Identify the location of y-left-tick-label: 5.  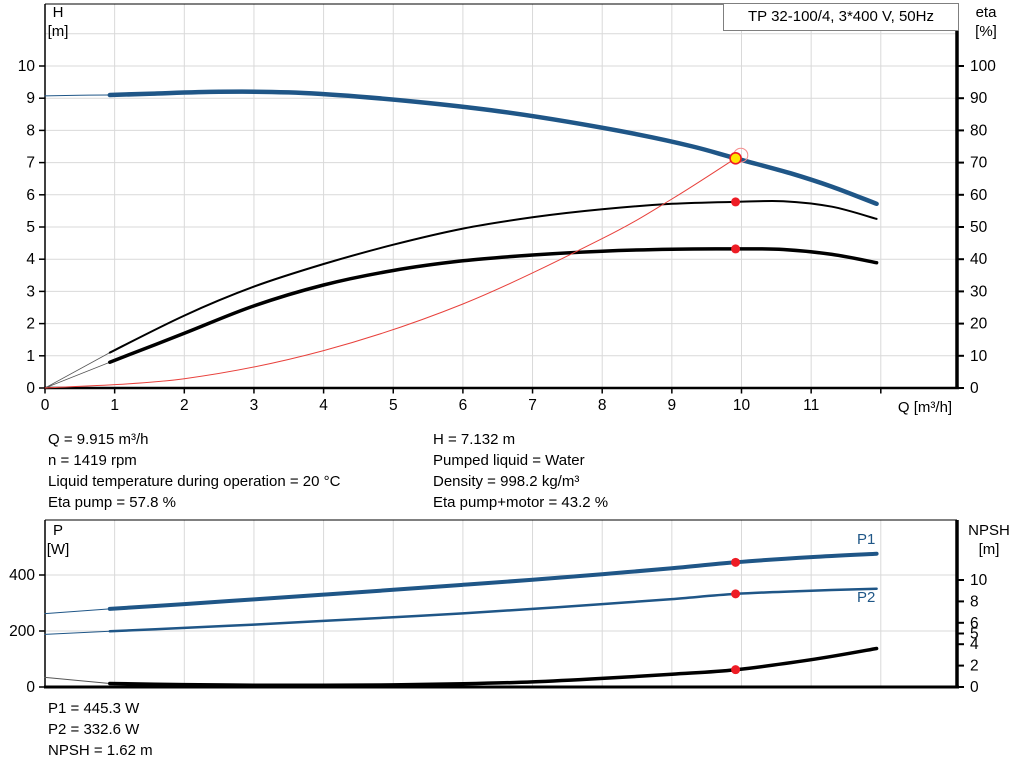
(30, 227).